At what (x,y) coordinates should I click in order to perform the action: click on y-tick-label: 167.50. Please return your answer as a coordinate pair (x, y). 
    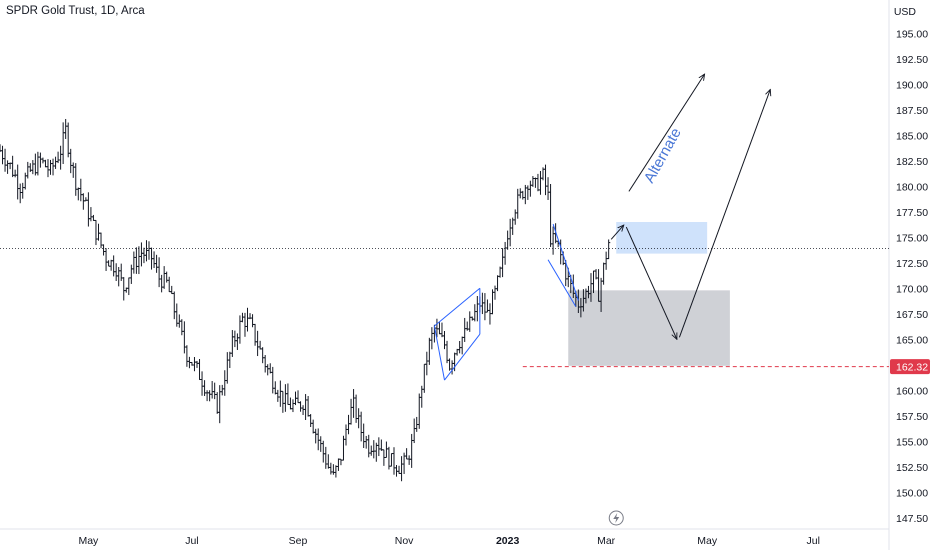
    Looking at the image, I should click on (912, 315).